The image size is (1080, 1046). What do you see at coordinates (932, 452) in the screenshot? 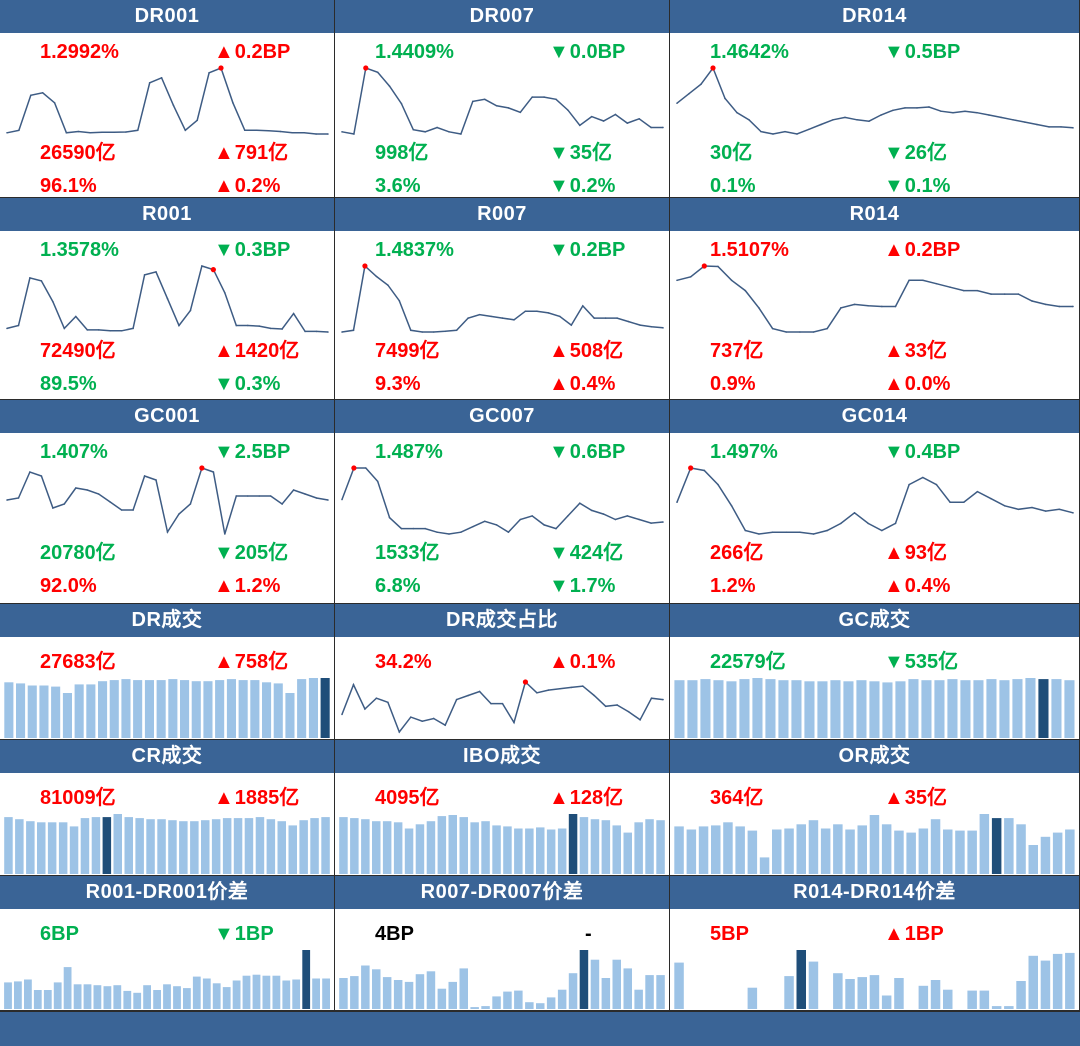
I see `change-label: 0.4BP` at bounding box center [932, 452].